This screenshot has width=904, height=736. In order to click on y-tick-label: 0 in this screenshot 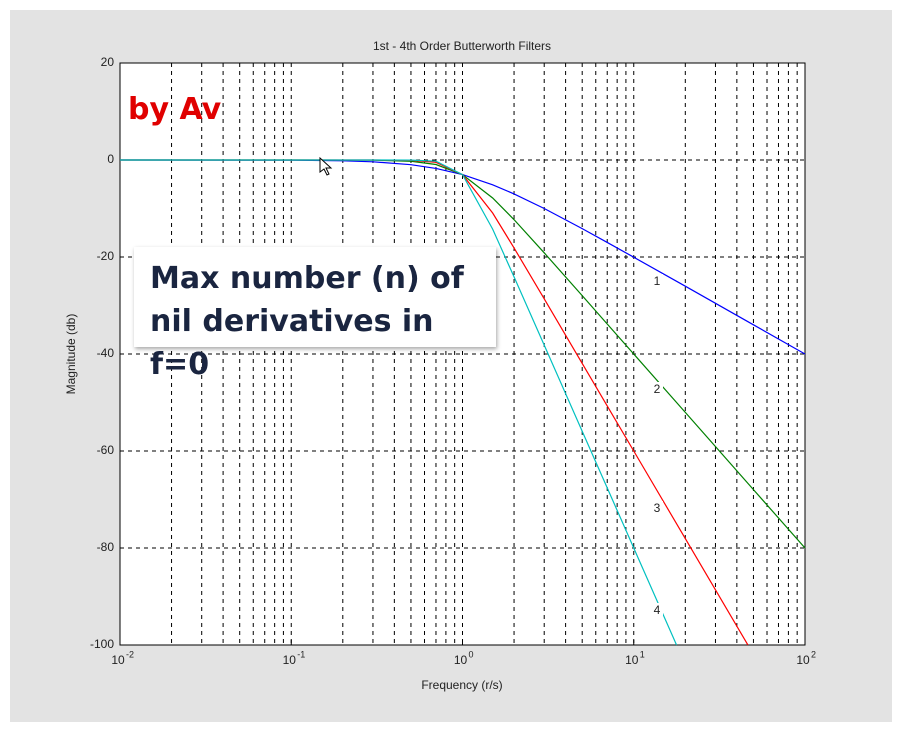, I will do `click(110, 159)`.